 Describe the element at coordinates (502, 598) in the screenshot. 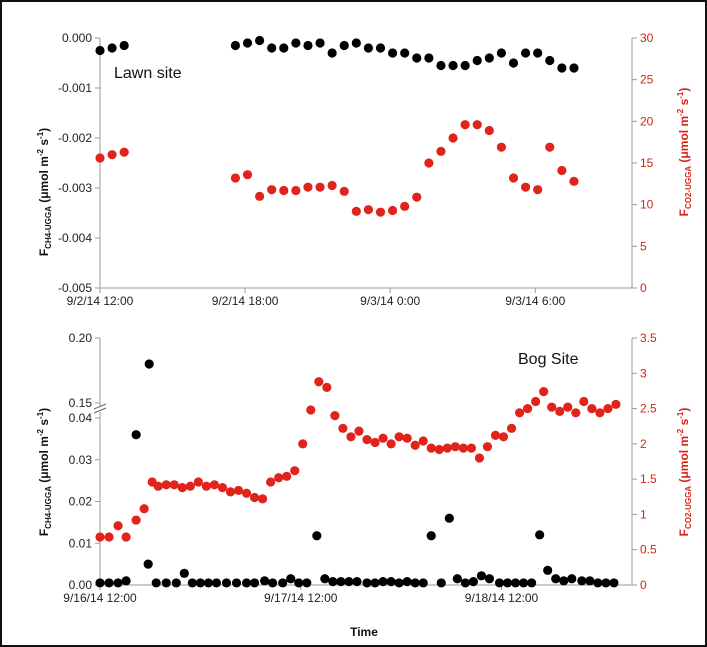

I see `x-tick-label: 9/18/14 12:00` at that location.